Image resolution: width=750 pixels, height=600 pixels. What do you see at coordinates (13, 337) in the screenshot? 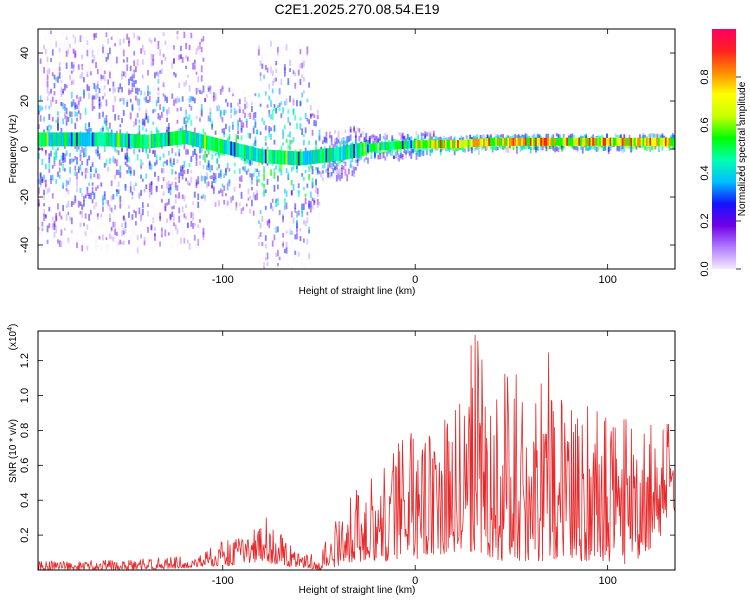
I see `svg-text: (x104)` at bounding box center [13, 337].